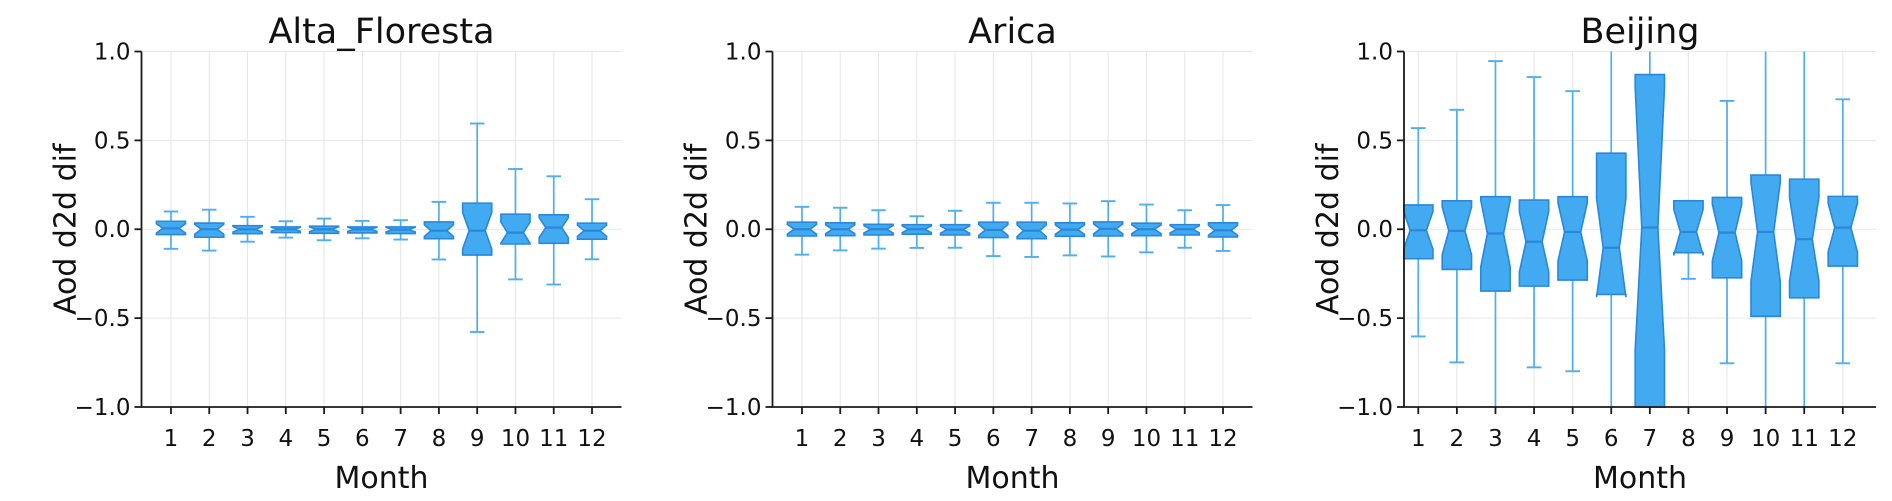 The image size is (1892, 501). What do you see at coordinates (381, 32) in the screenshot?
I see `subplot-title: Alta_Floresta` at bounding box center [381, 32].